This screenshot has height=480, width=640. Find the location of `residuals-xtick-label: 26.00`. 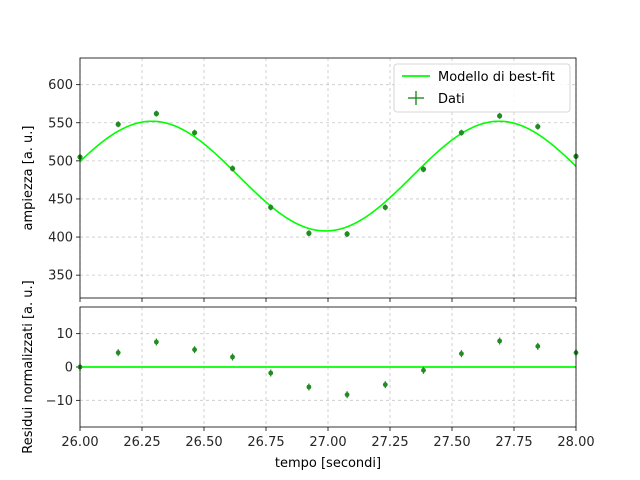

residuals-xtick-label: 26.00 is located at coordinates (79, 442).